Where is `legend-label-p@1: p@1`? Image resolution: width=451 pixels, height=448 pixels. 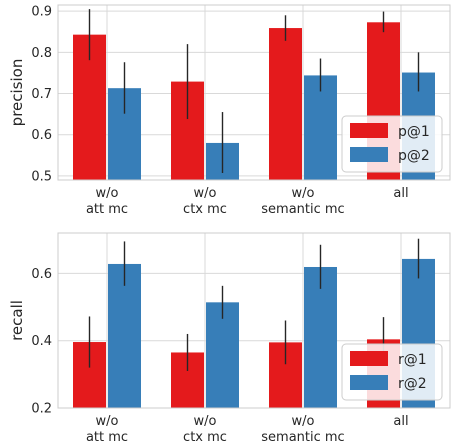
legend-label-p@1: p@1 is located at coordinates (414, 132).